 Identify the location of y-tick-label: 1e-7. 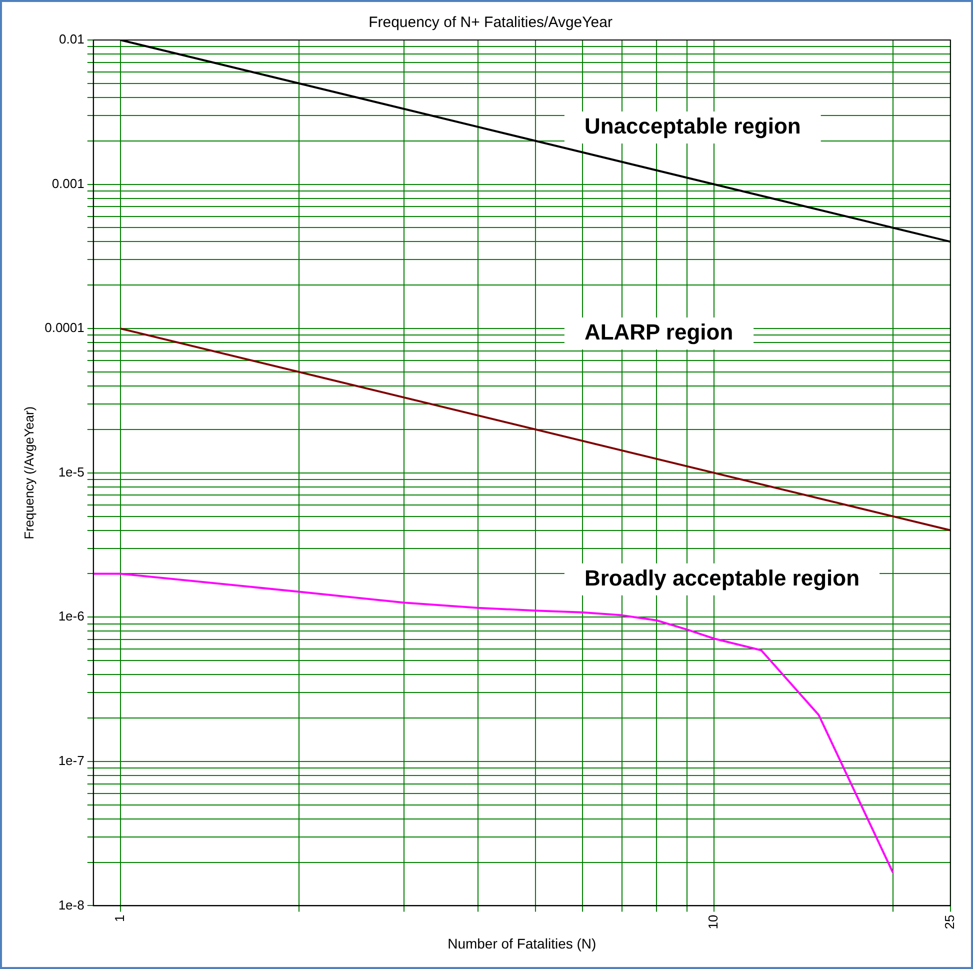
(71, 760).